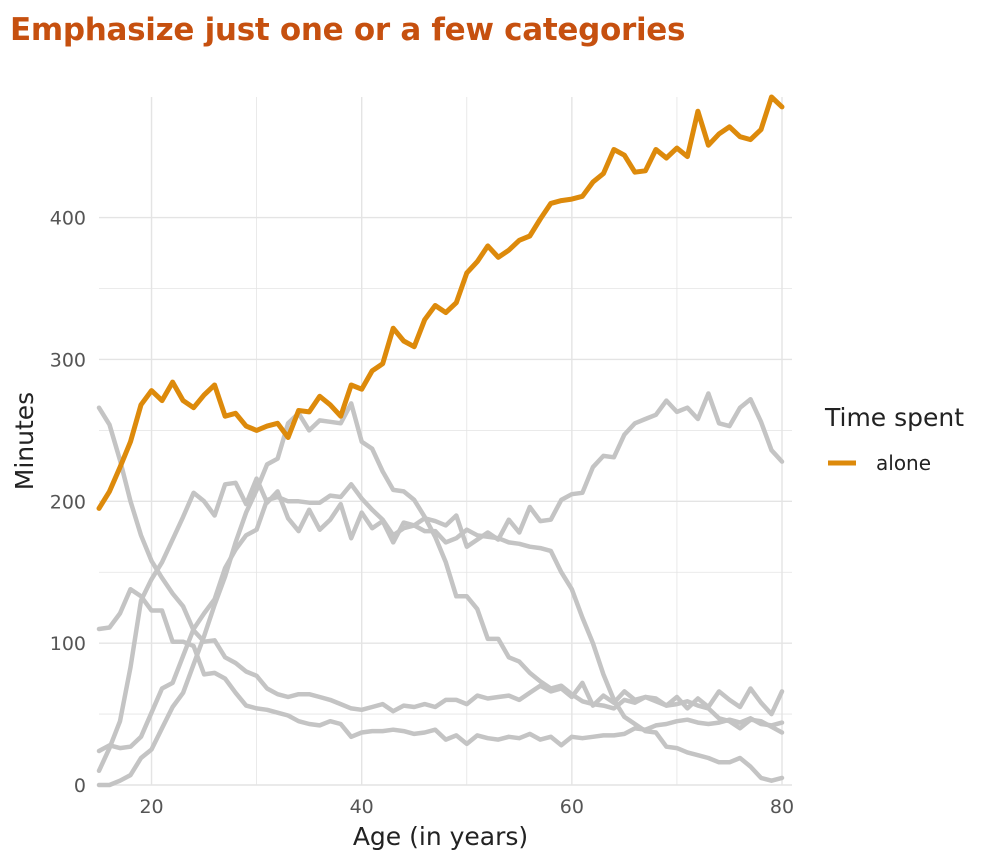  I want to click on x-axis-title: Age (in years), so click(440, 836).